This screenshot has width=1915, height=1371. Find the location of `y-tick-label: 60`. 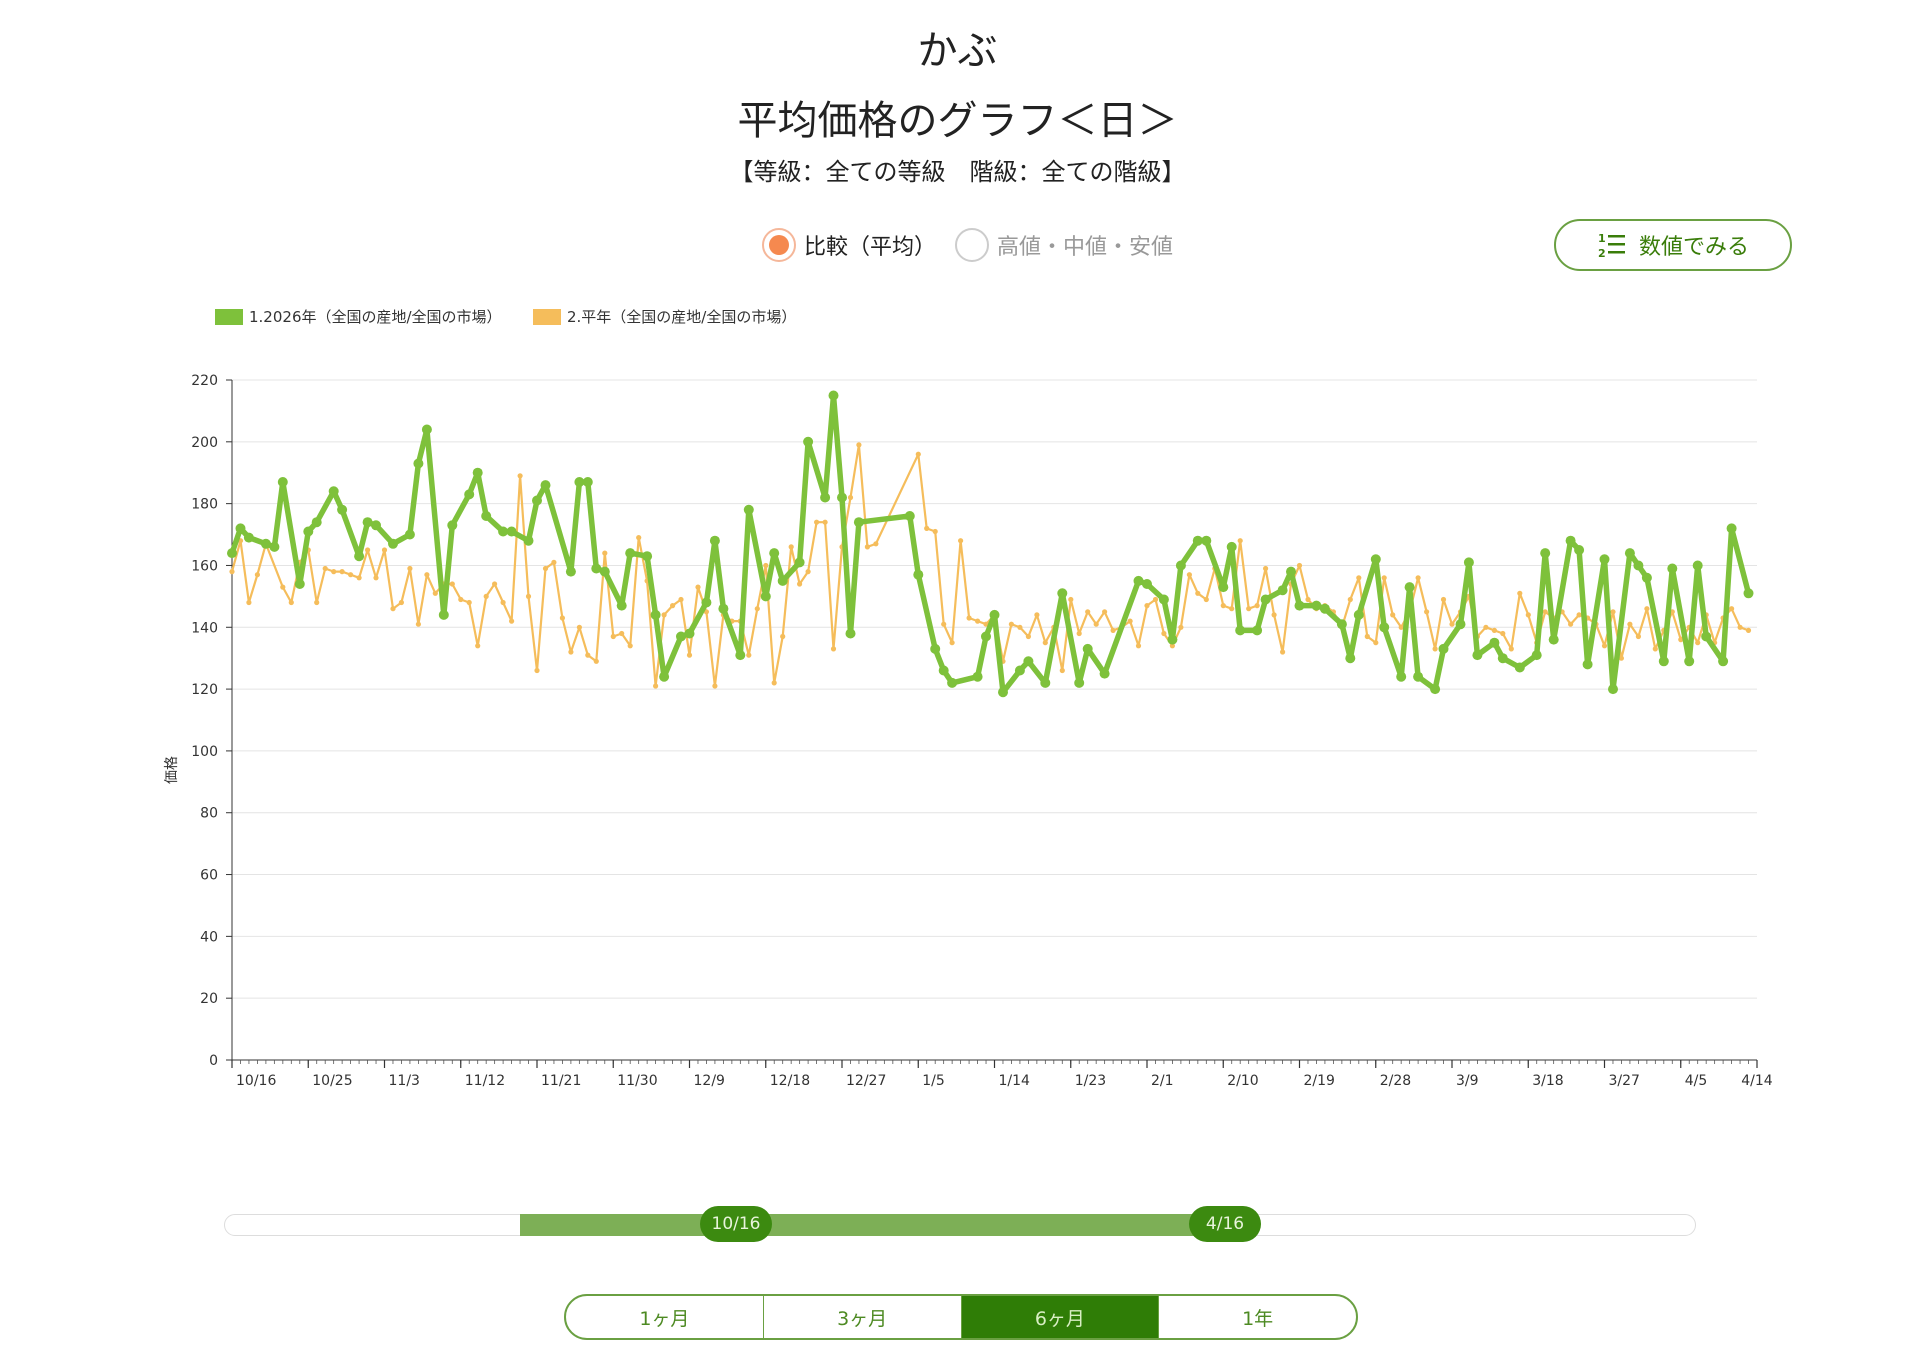

y-tick-label: 60 is located at coordinates (209, 876).